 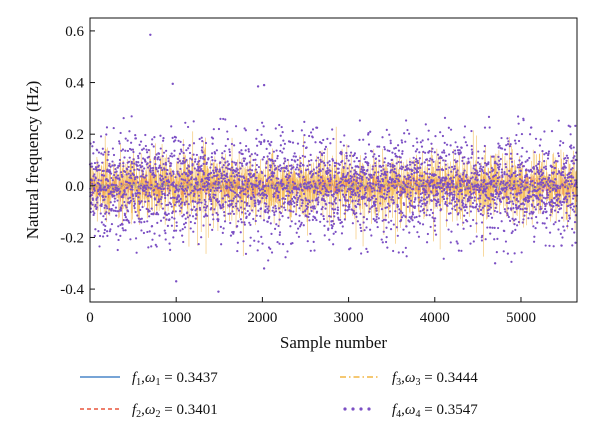 I want to click on legend-marker, so click(x=345, y=409).